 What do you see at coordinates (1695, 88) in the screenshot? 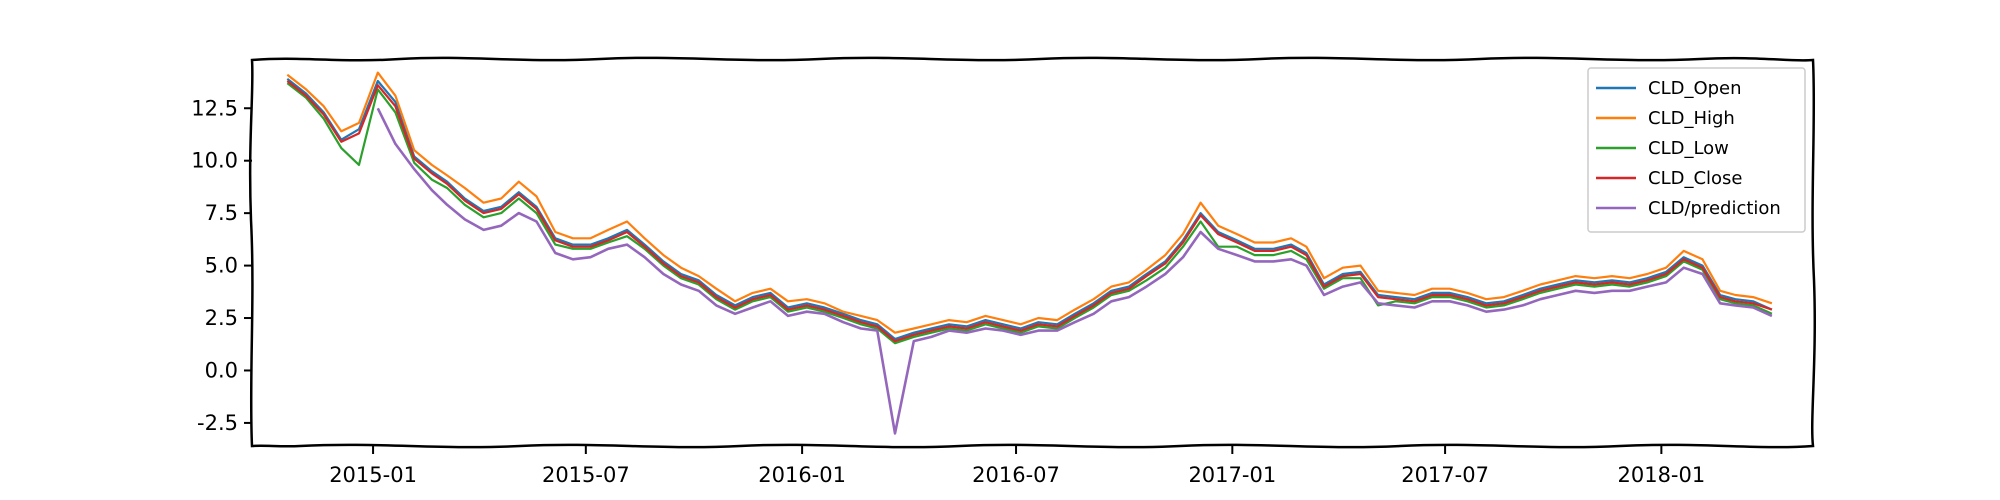
I see `legend-label: CLD_Open` at bounding box center [1695, 88].